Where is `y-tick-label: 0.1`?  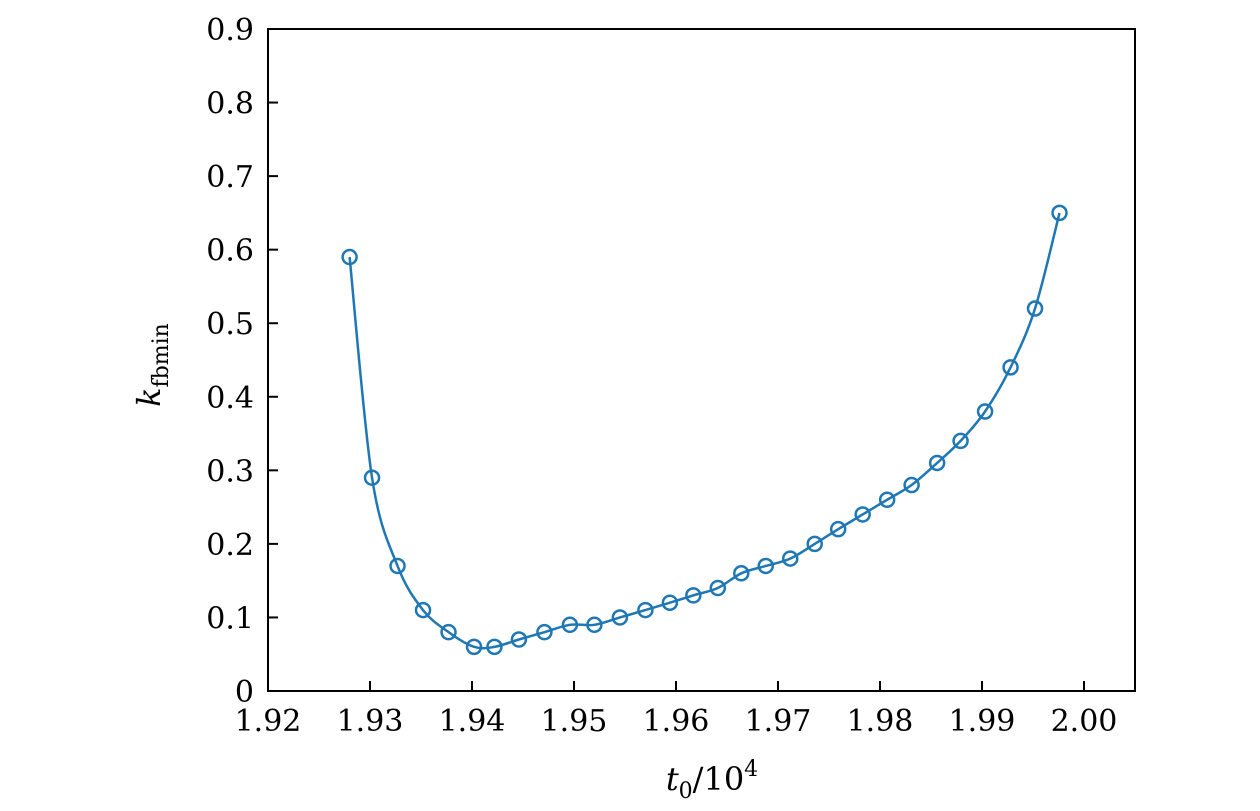 y-tick-label: 0.1 is located at coordinates (230, 618).